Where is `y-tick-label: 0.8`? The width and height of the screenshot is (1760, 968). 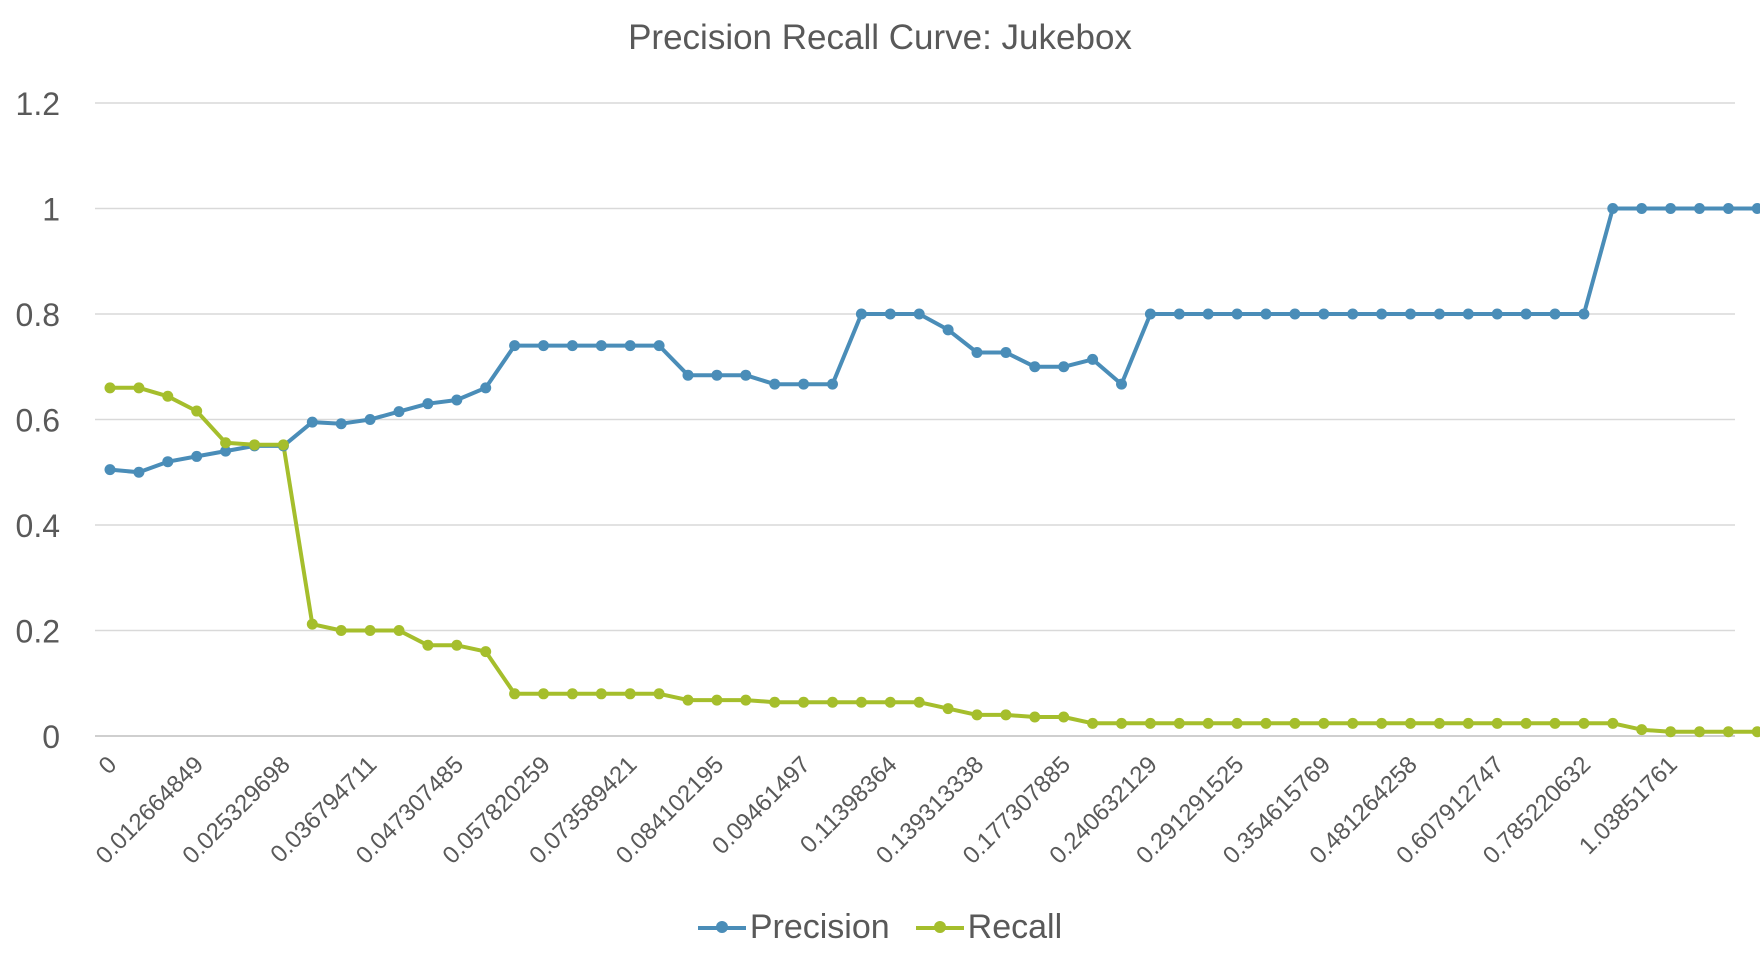
y-tick-label: 0.8 is located at coordinates (38, 315).